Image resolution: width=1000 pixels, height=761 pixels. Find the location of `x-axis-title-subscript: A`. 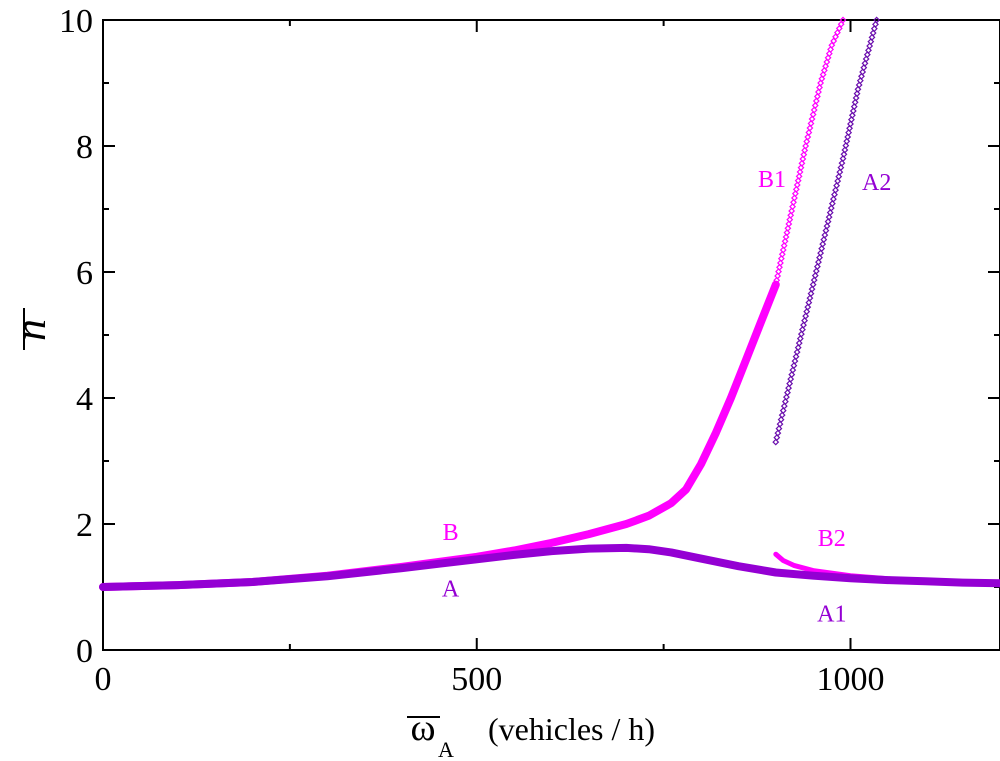

x-axis-title-subscript: A is located at coordinates (446, 749).